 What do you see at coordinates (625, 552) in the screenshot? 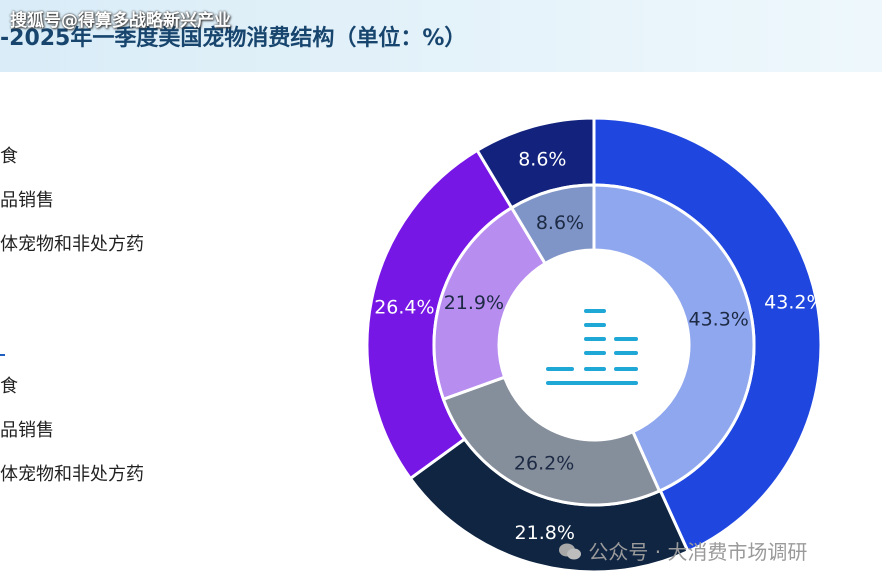
I see `footer-watermark-prefix: 公众号 ·` at bounding box center [625, 552].